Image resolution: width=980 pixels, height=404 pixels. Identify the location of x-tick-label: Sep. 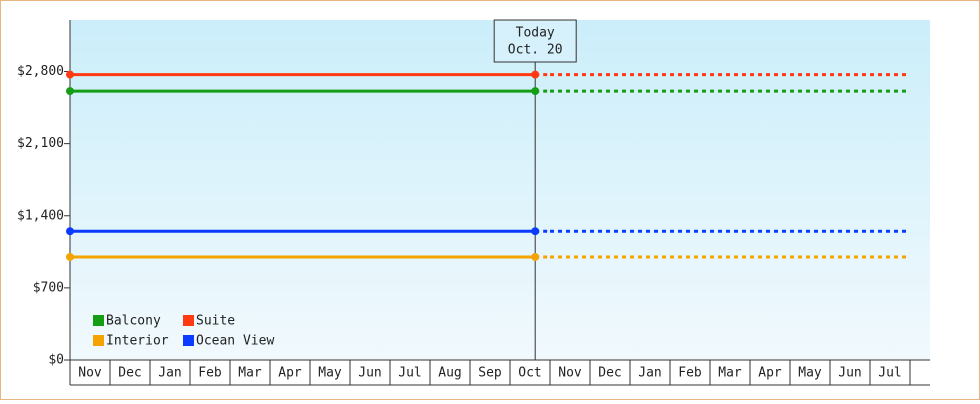
(490, 373).